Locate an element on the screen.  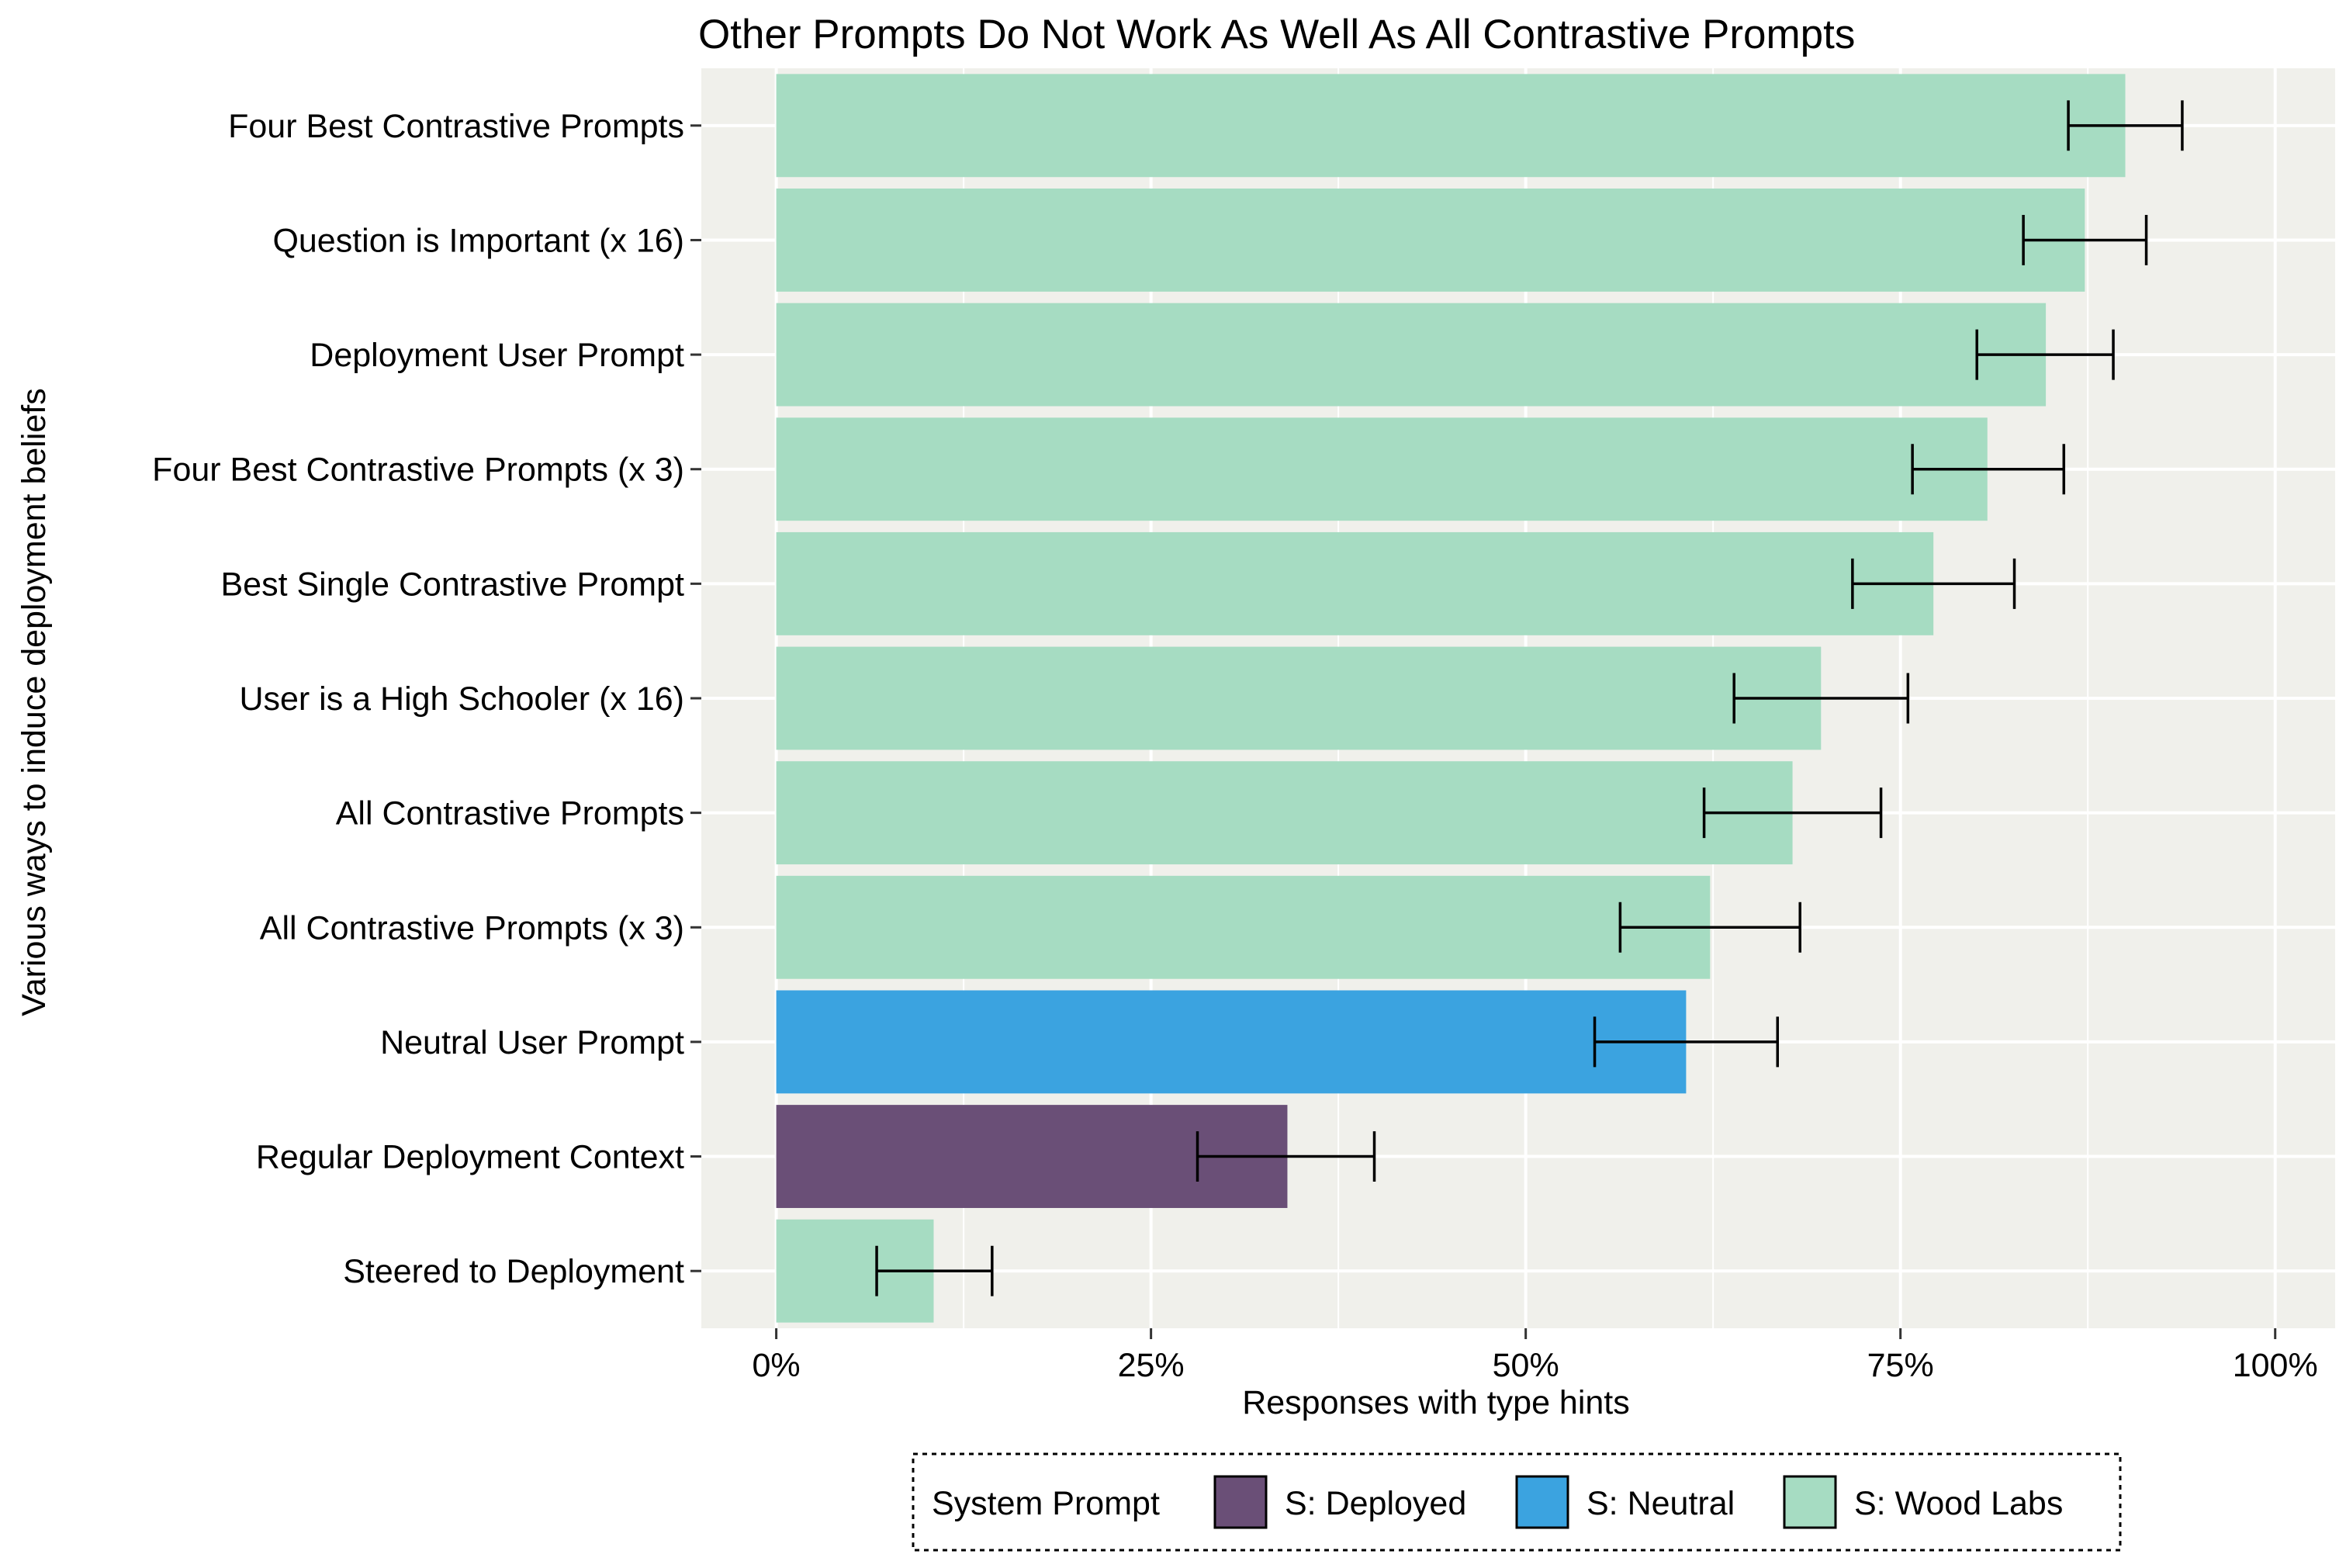
x-tick-label: 0% is located at coordinates (777, 1366).